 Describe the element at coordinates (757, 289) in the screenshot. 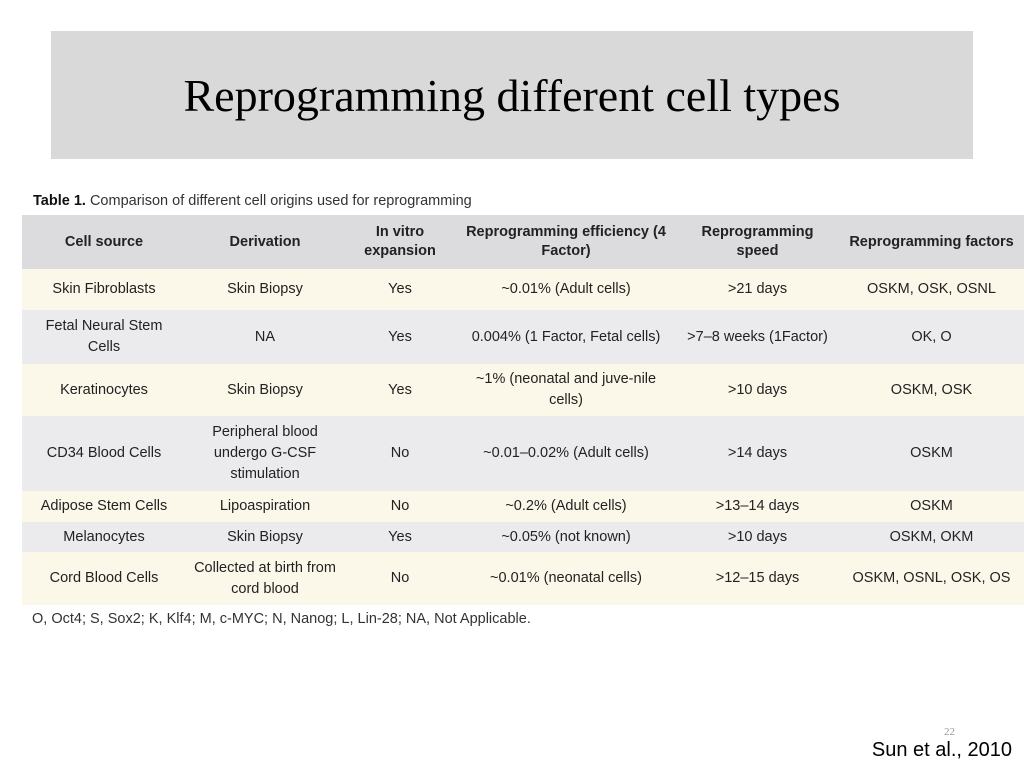

I see `cell: >21 days` at that location.